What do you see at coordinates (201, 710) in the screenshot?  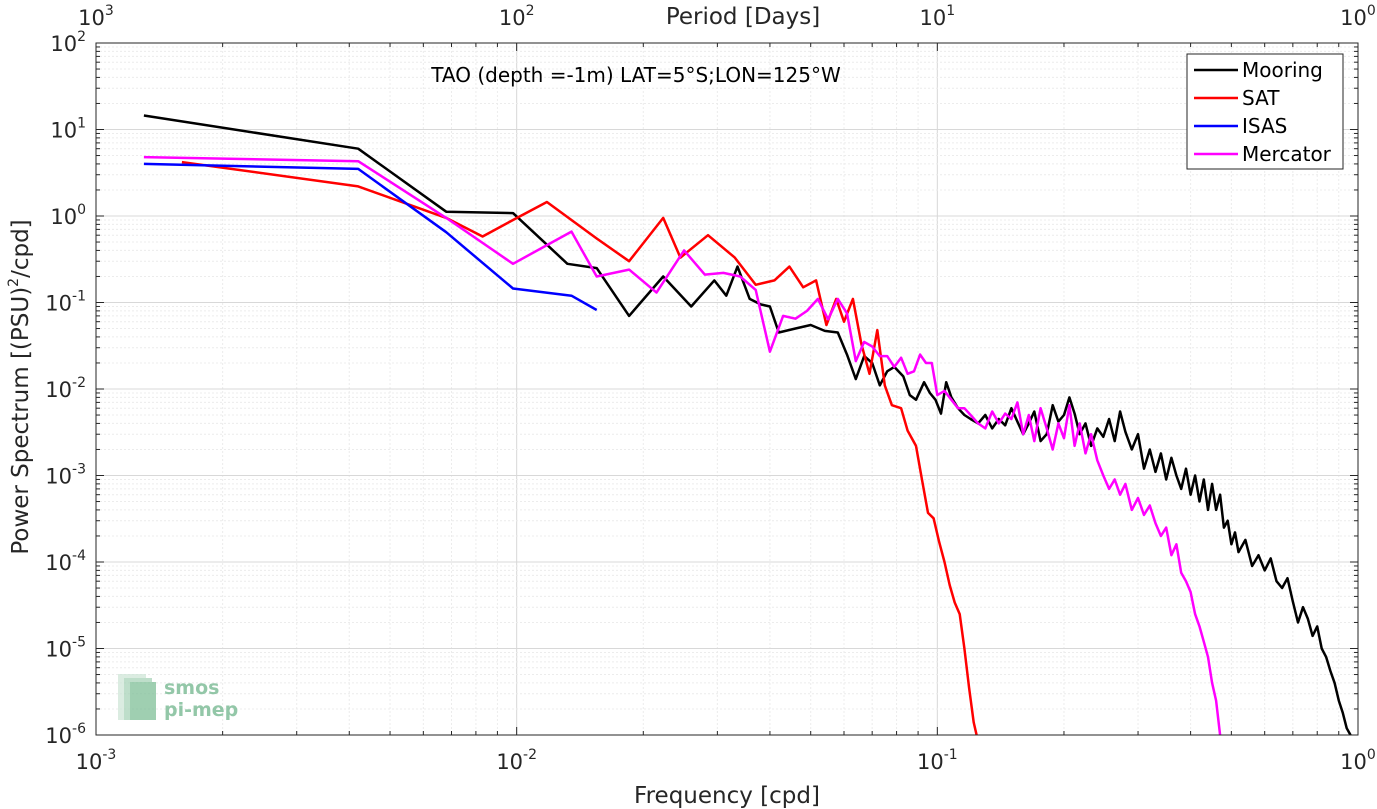 I see `logo-text-pi-mep: pi-mep` at bounding box center [201, 710].